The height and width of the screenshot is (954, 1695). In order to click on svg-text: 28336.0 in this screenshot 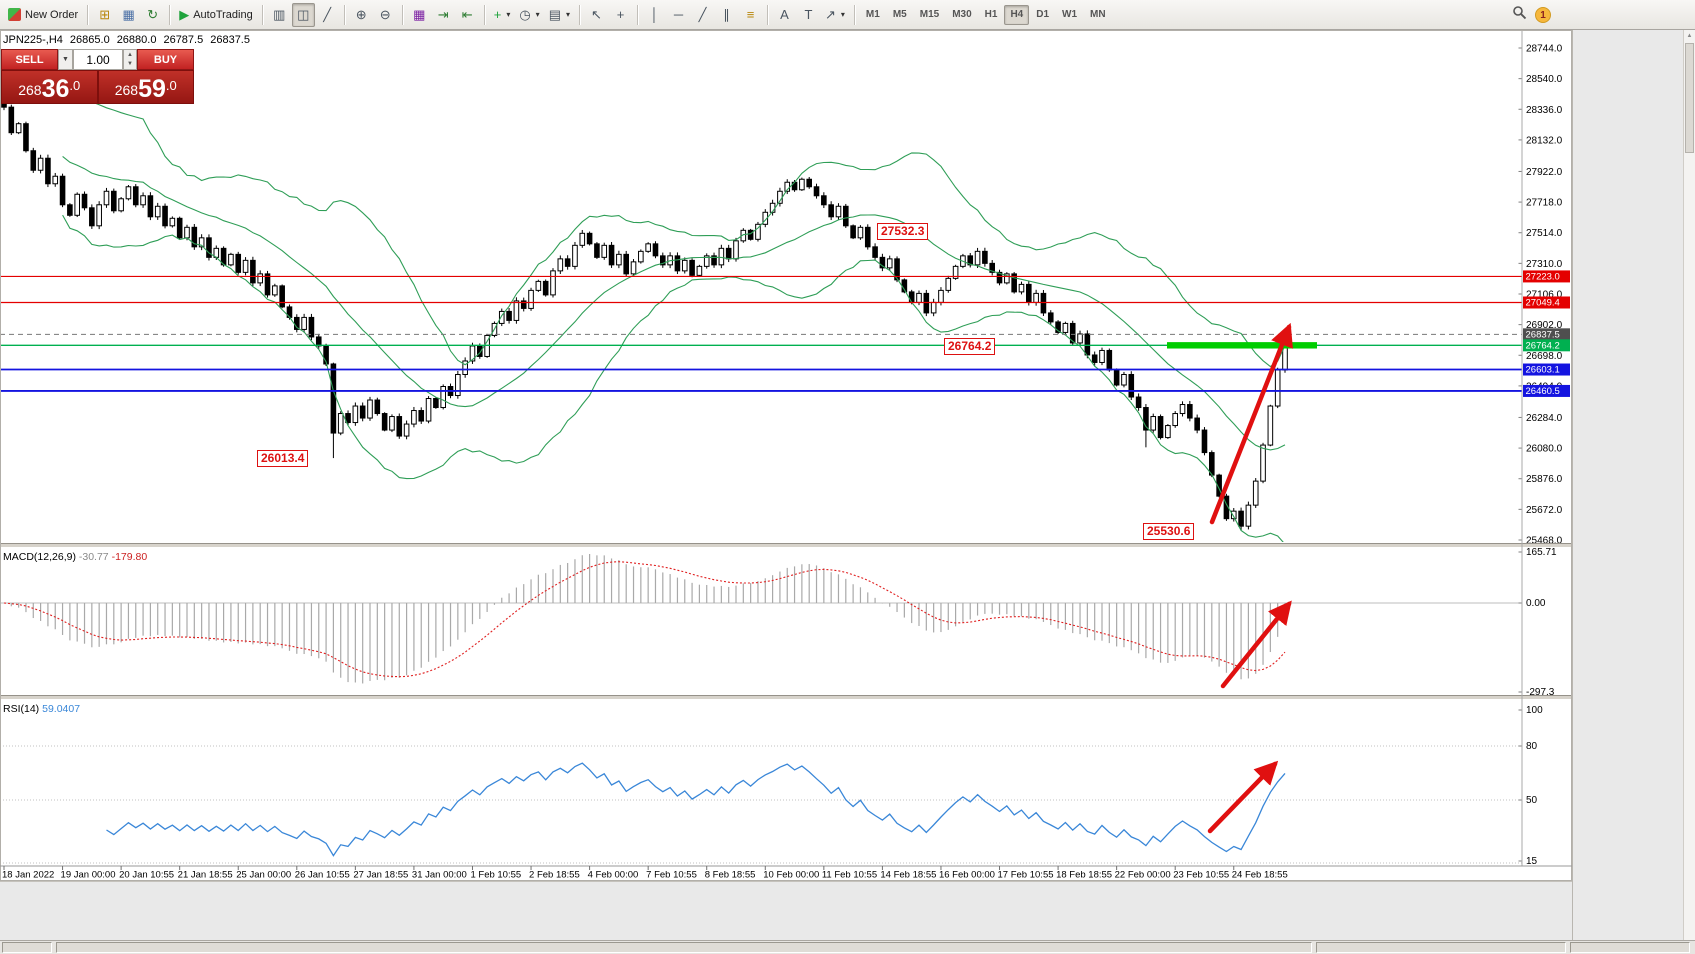, I will do `click(1544, 110)`.